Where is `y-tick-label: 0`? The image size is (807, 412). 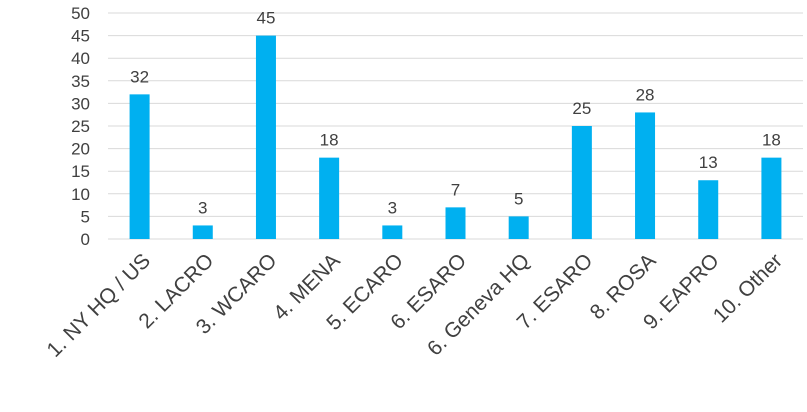
y-tick-label: 0 is located at coordinates (85, 239).